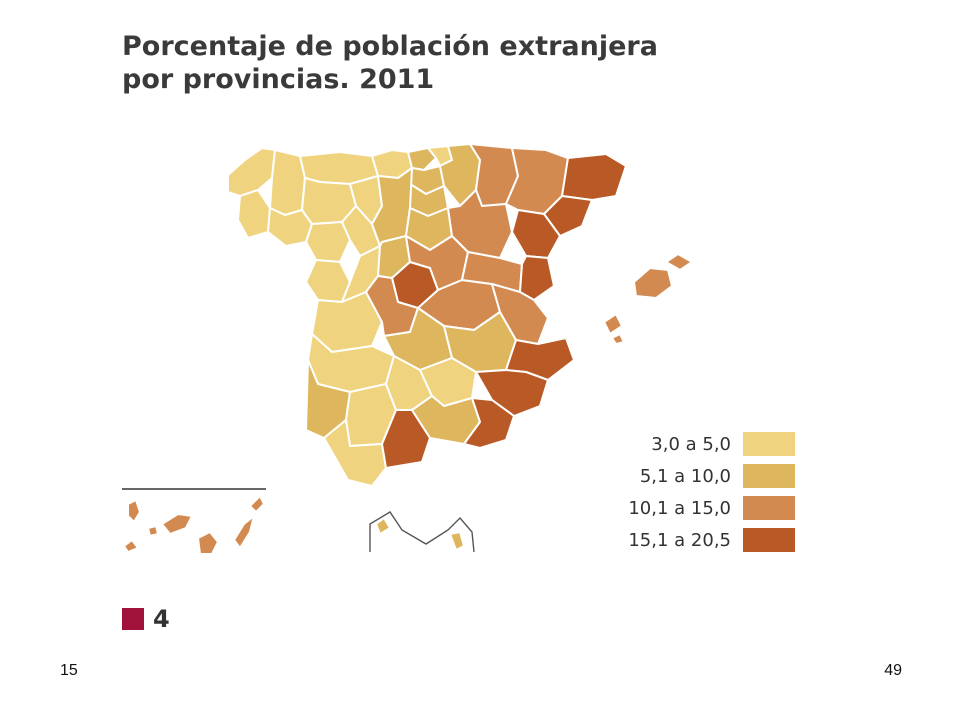 This screenshot has width=960, height=720. Describe the element at coordinates (422, 532) in the screenshot. I see `ceuta-melilla-inset-outline` at that location.